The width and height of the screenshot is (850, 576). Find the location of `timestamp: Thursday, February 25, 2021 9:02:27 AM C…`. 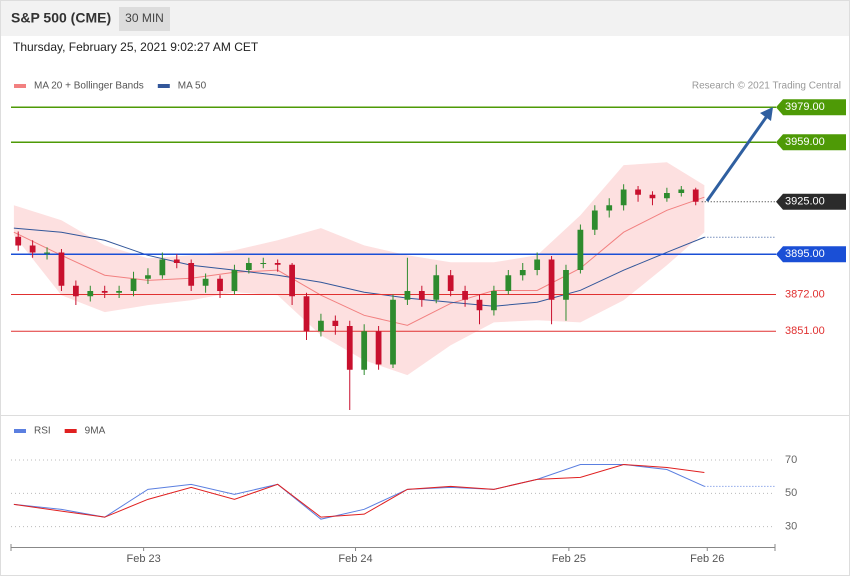

timestamp: Thursday, February 25, 2021 9:02:27 AM C… is located at coordinates (136, 47).